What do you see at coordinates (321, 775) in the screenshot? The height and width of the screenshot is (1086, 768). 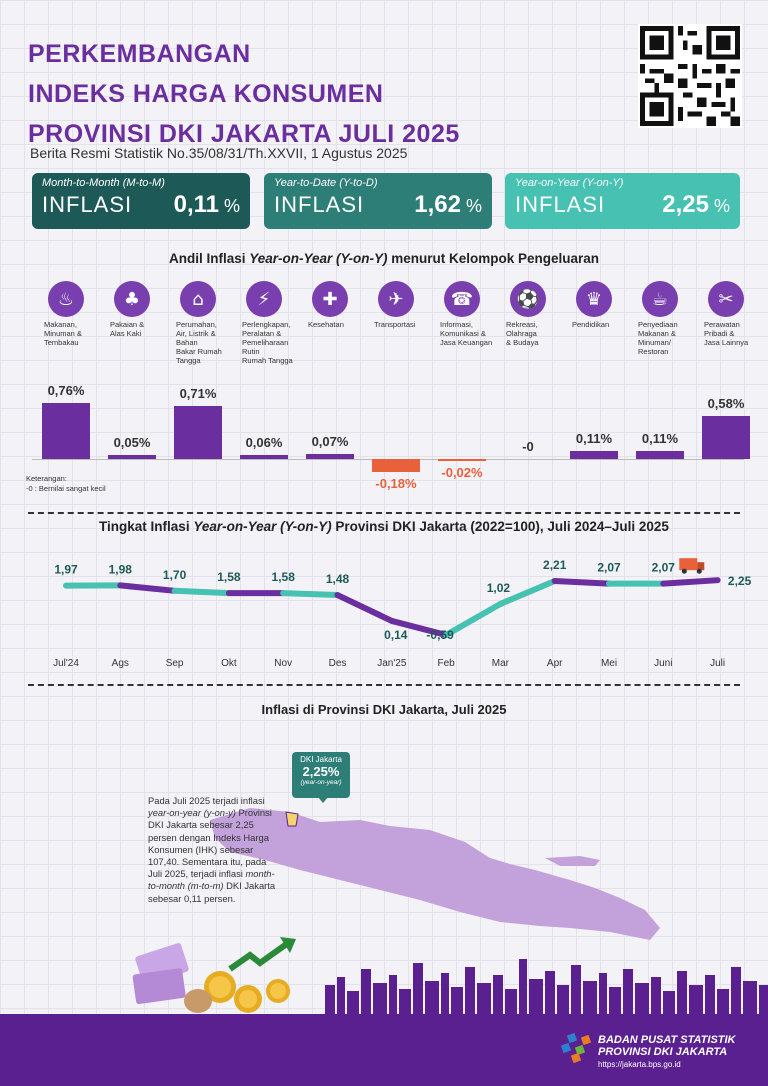 I see `jakarta-callout: DKI Jakarta 2,25% (year-on-year)` at bounding box center [321, 775].